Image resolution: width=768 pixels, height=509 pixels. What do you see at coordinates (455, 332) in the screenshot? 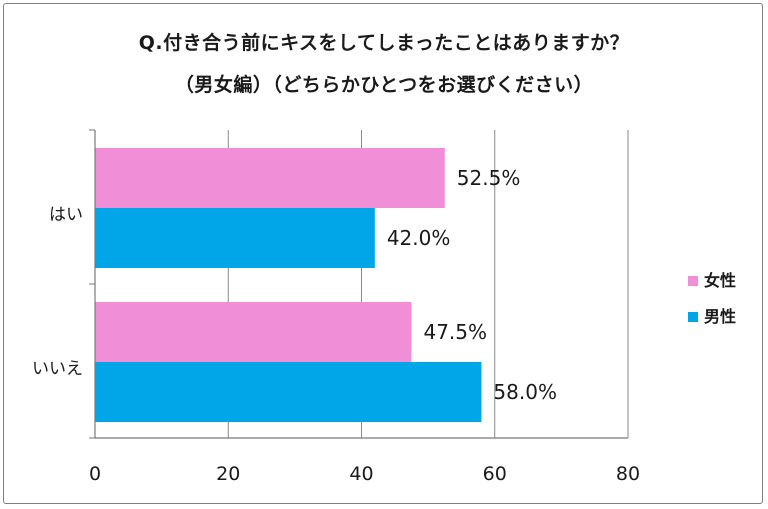
I see `data-label: 47.5%` at bounding box center [455, 332].